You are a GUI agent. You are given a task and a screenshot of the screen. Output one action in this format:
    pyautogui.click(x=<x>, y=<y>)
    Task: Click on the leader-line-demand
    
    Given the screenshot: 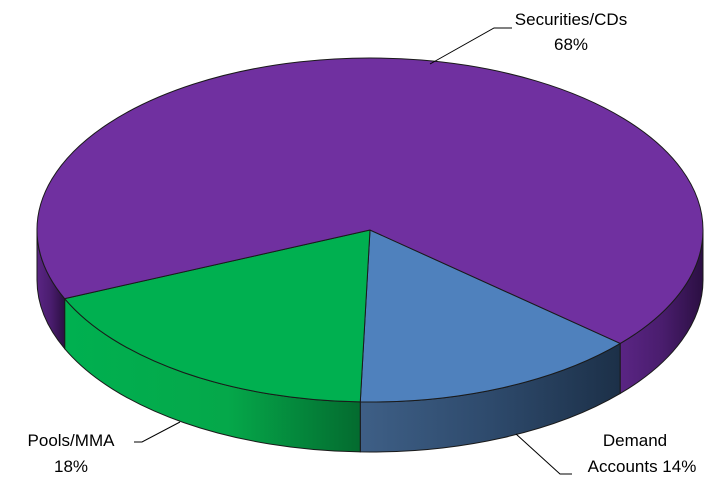 What is the action you would take?
    pyautogui.click(x=543, y=454)
    